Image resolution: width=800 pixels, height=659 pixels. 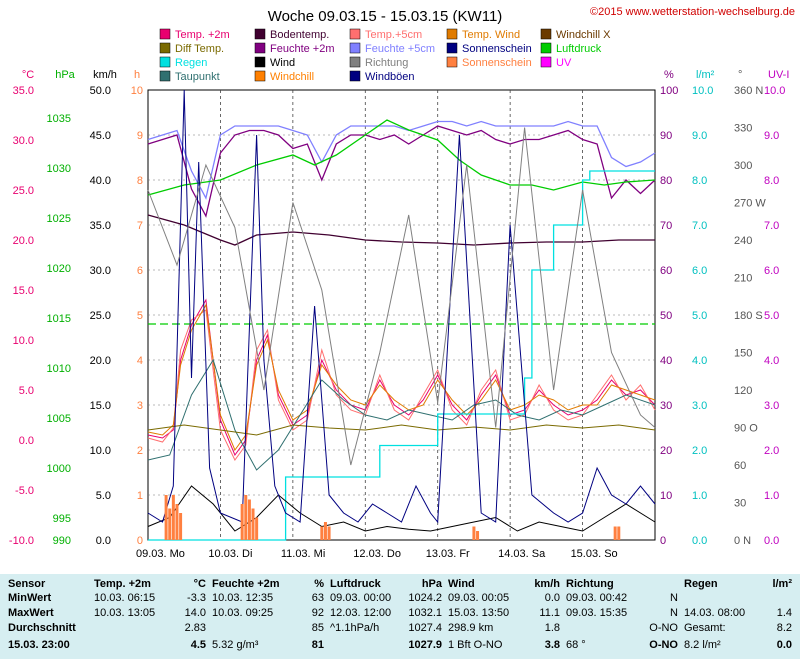 I want to click on legend-item: Temp. +2m, so click(x=194, y=34).